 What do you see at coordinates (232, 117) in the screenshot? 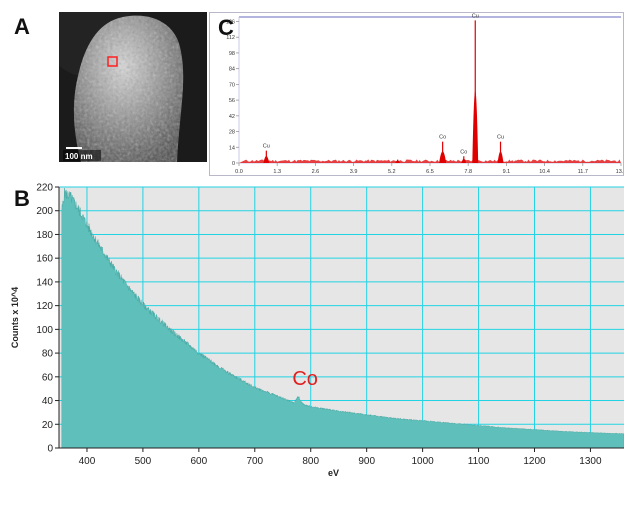
I see `eds-y-tick-label: 42` at bounding box center [232, 117].